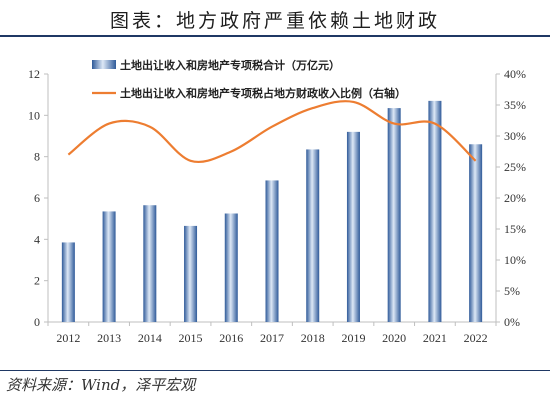 This screenshot has width=550, height=400. Describe the element at coordinates (101, 385) in the screenshot. I see `source-note: 资料来源：Wind，泽平宏观` at that location.